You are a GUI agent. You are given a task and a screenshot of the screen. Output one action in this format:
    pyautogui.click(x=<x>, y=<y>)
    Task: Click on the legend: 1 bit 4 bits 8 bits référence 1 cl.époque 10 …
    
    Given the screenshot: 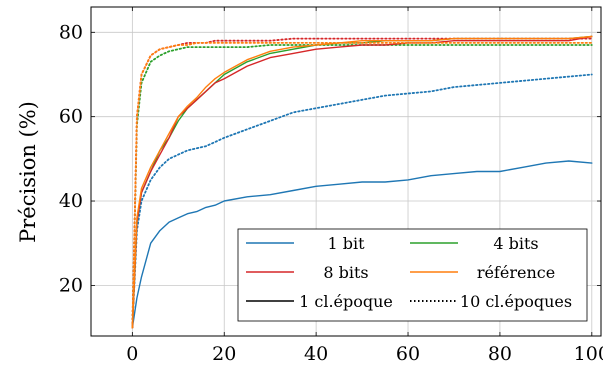 What is the action you would take?
    pyautogui.click(x=412, y=275)
    